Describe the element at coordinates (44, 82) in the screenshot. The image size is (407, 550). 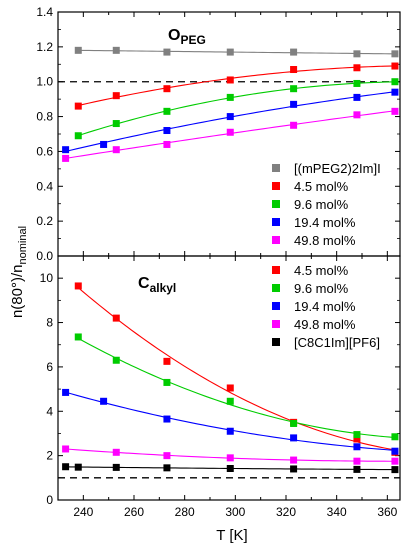
I see `top-y-tick-label: 1.0` at that location.